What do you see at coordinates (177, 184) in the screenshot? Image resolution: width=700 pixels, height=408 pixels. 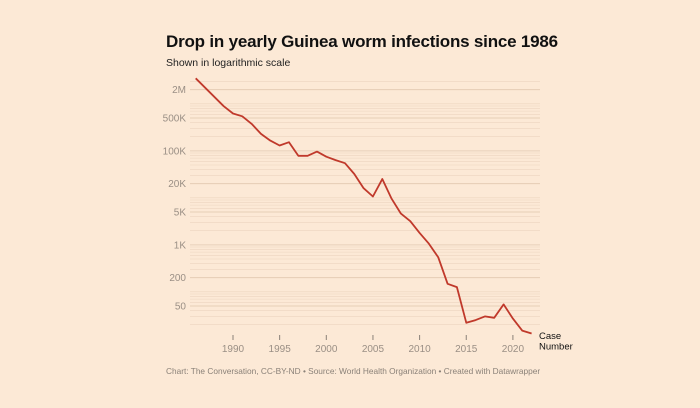 I see `y-tick-label: 20K` at bounding box center [177, 184].